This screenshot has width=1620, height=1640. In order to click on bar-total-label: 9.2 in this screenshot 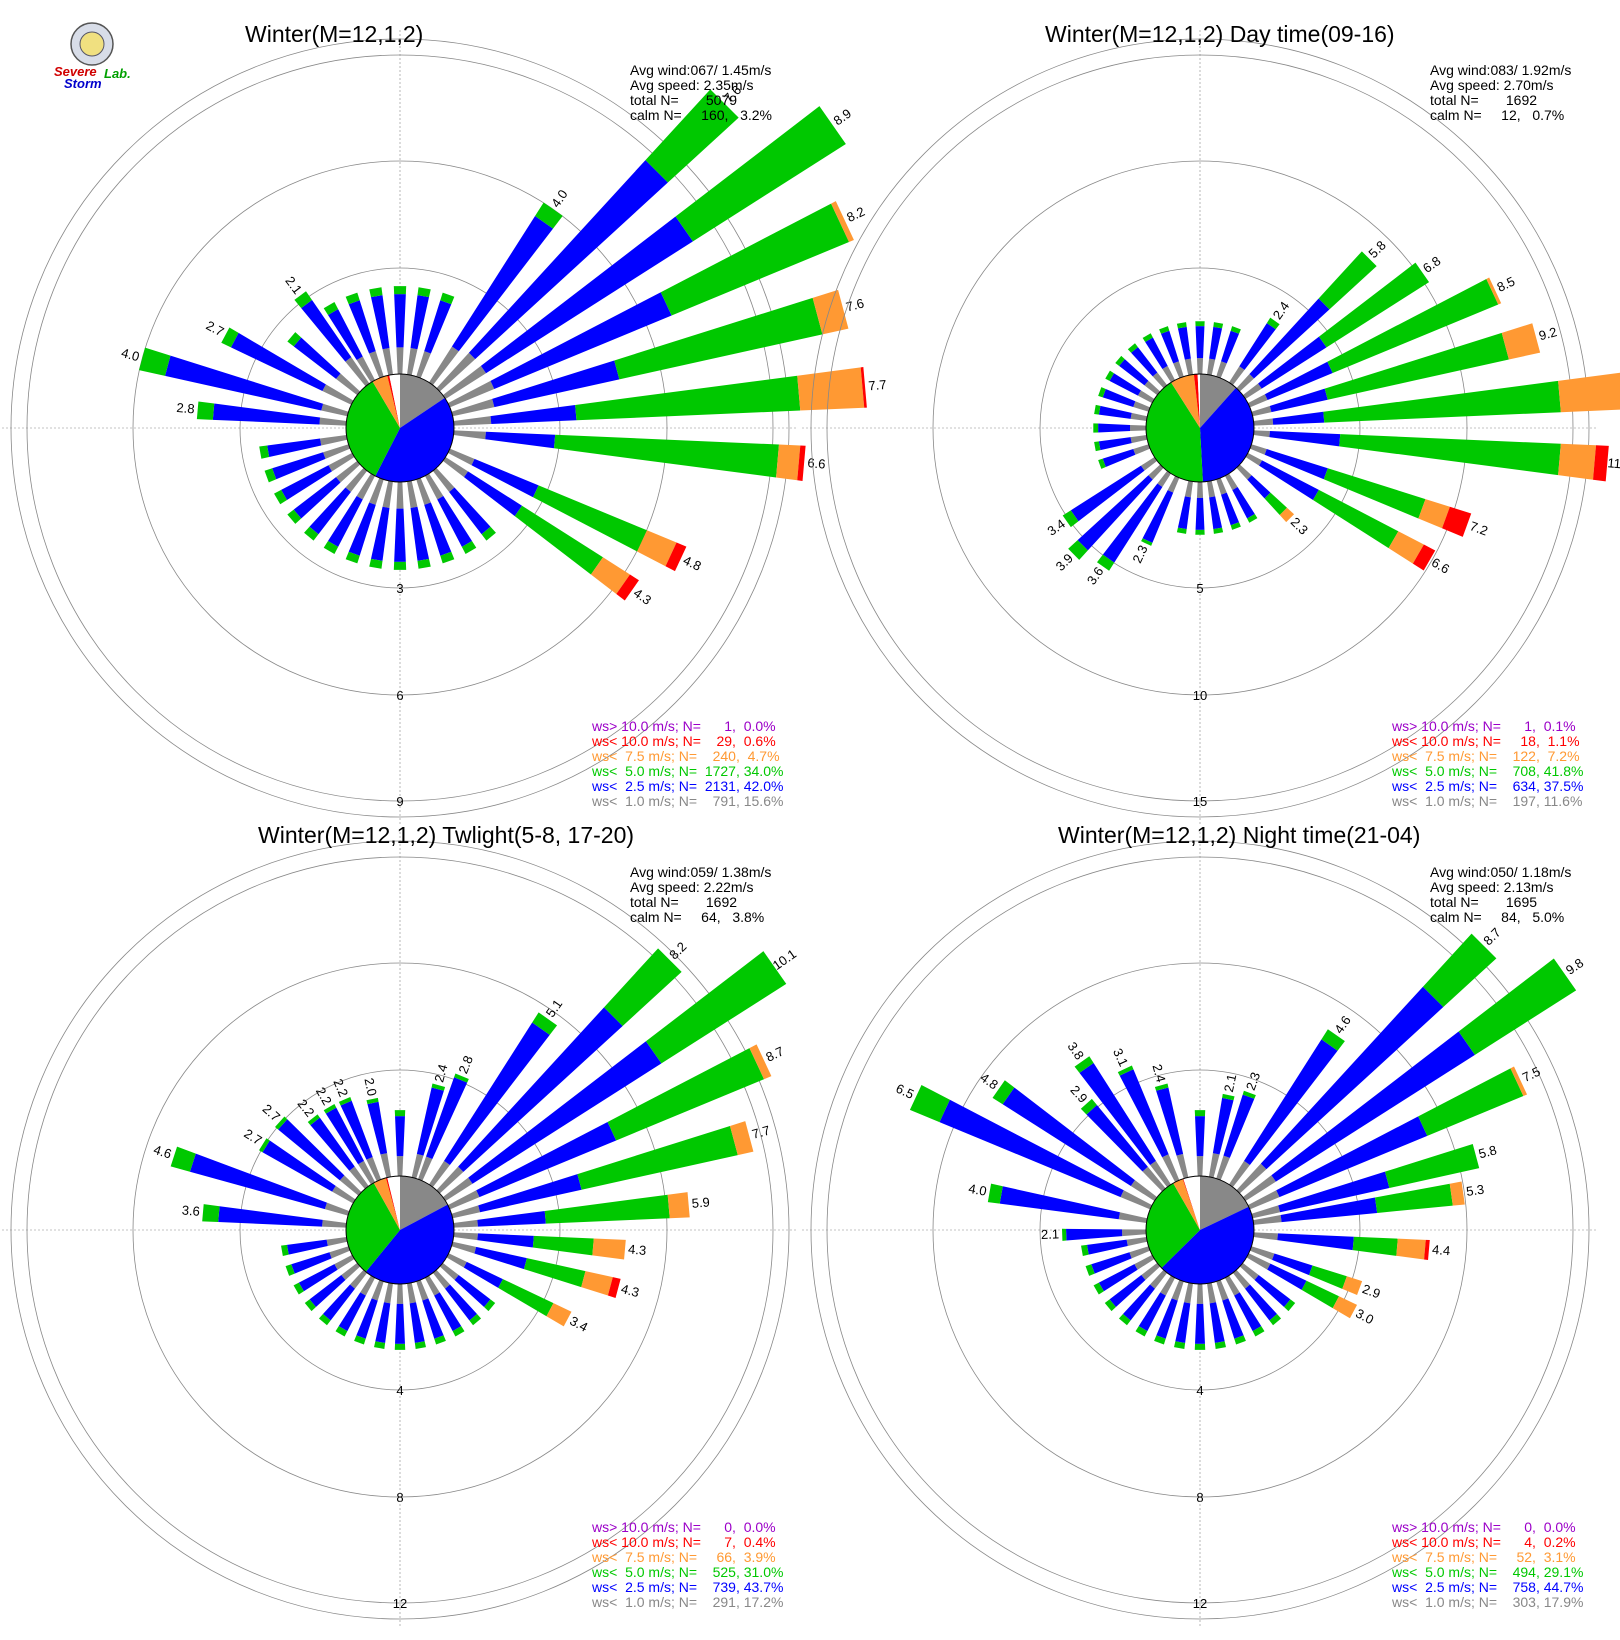, I will do `click(1547, 333)`.